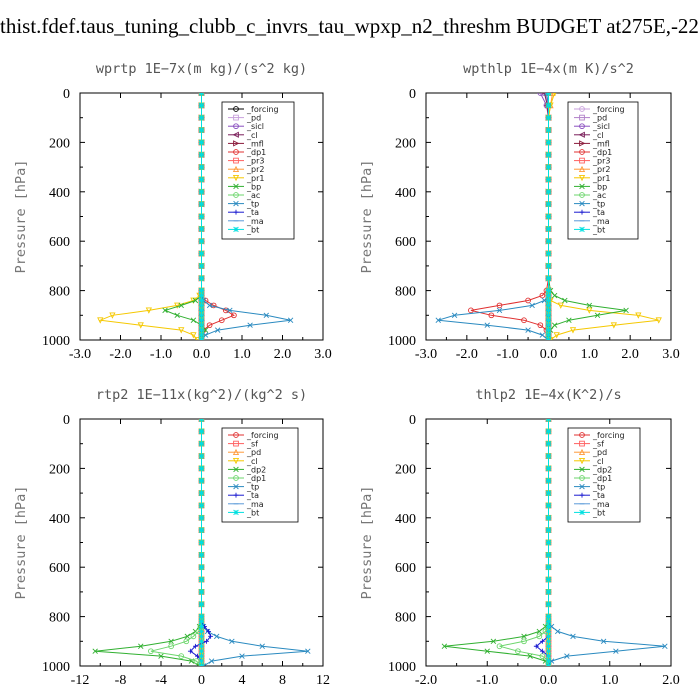  I want to click on x-tick-label: 0.0, so click(549, 354).